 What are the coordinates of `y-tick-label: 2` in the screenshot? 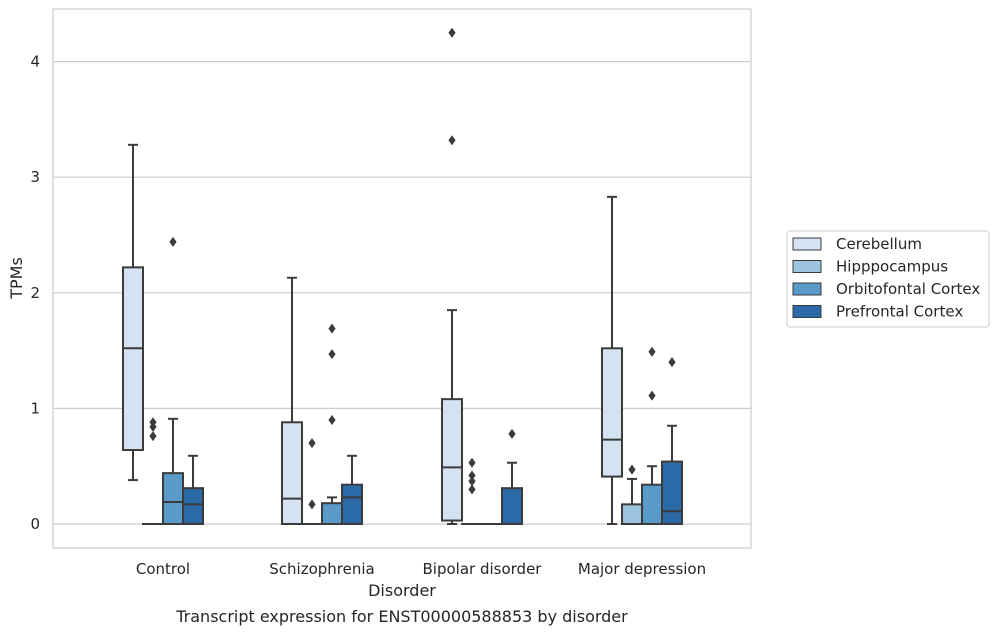 It's located at (35, 293).